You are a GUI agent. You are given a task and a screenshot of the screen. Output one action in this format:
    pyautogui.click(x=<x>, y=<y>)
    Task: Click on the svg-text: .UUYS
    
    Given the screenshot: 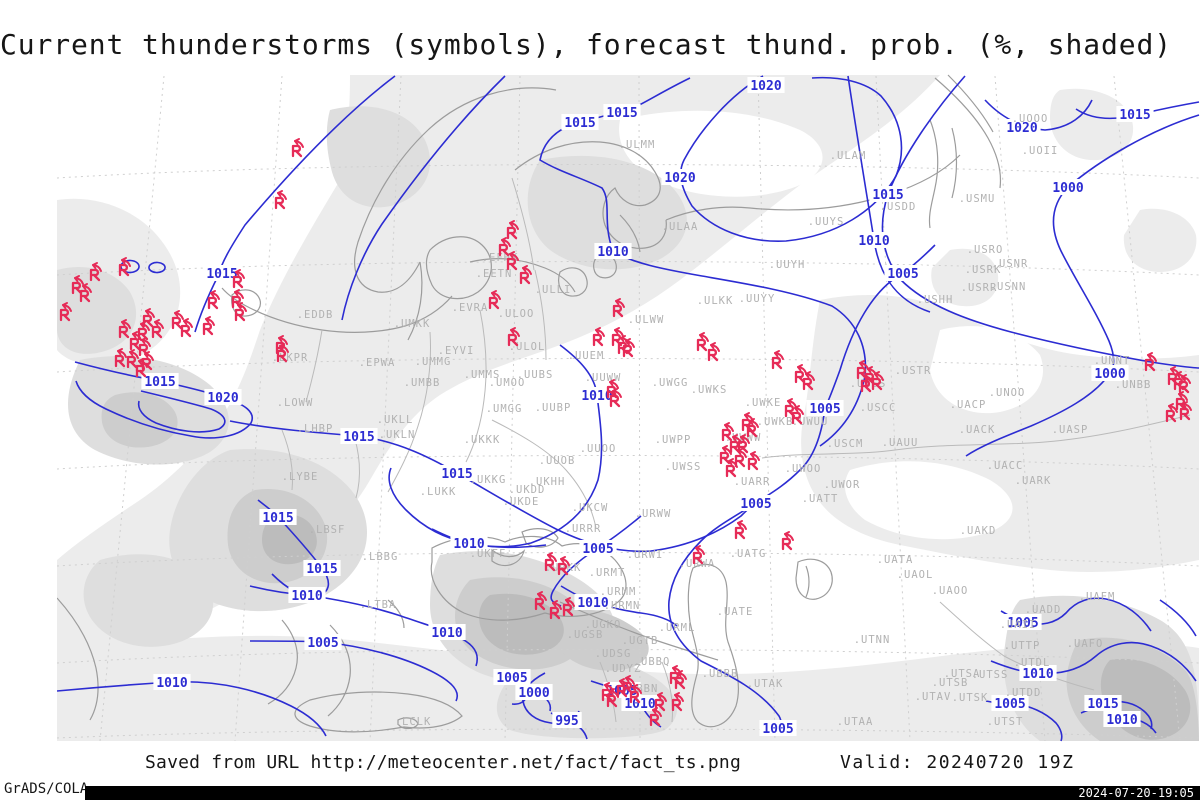 What is the action you would take?
    pyautogui.click(x=826, y=222)
    